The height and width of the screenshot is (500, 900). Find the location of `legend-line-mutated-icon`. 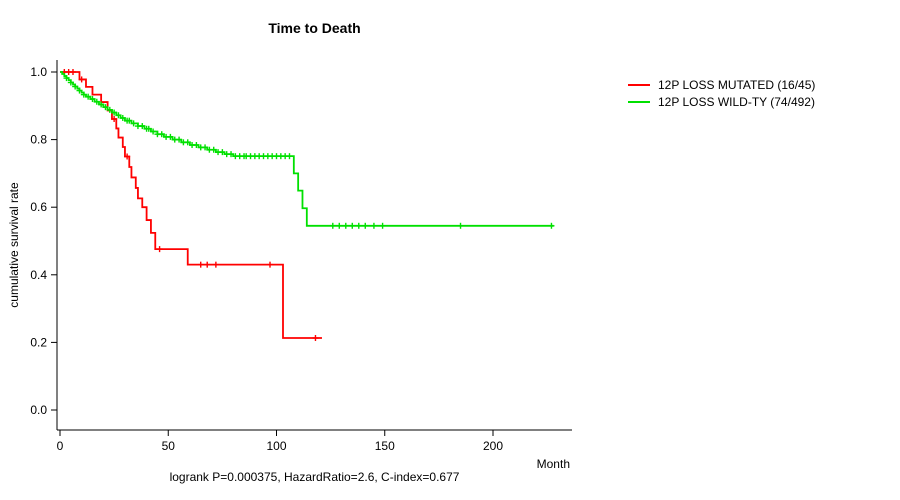

legend-line-mutated-icon is located at coordinates (639, 84).